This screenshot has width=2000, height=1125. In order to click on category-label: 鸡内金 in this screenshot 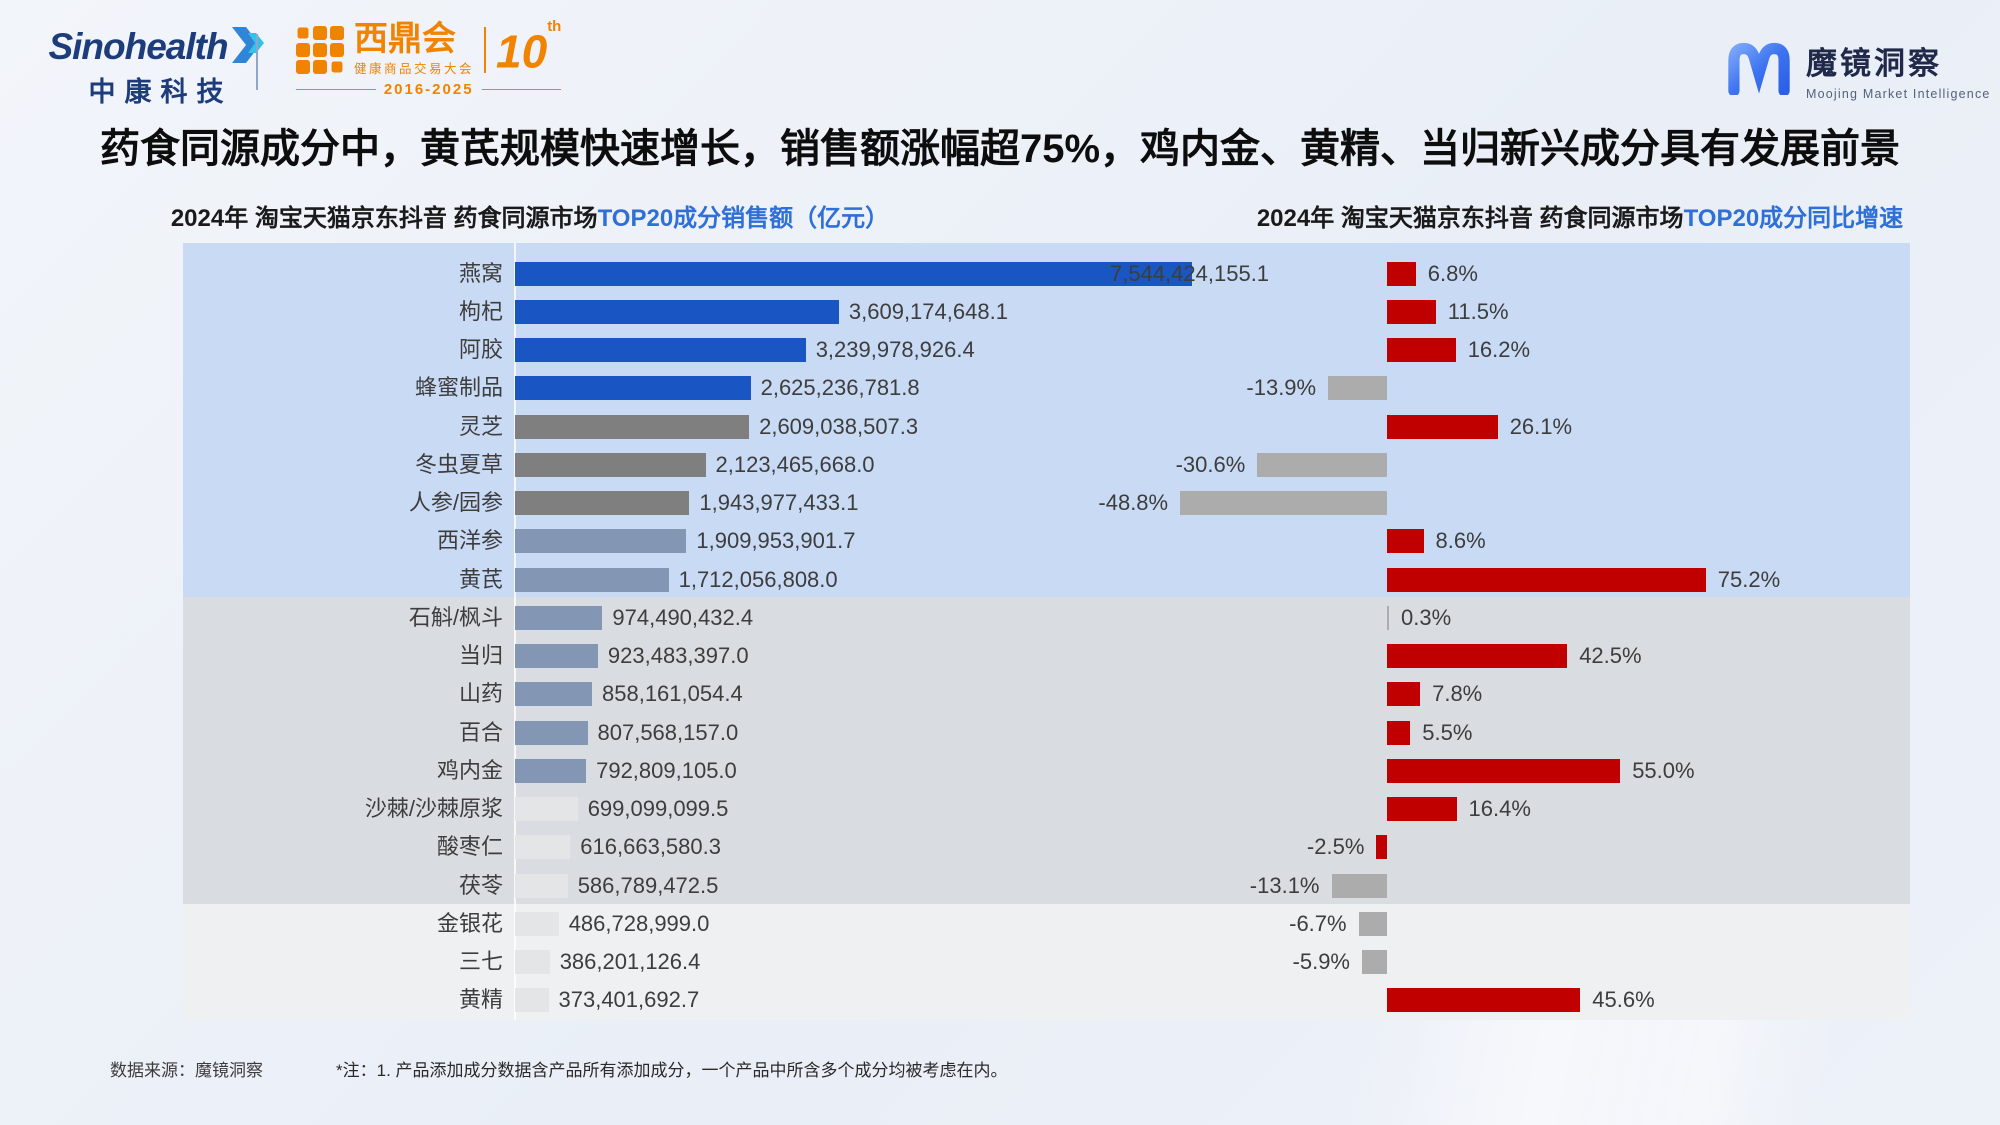, I will do `click(469, 770)`.